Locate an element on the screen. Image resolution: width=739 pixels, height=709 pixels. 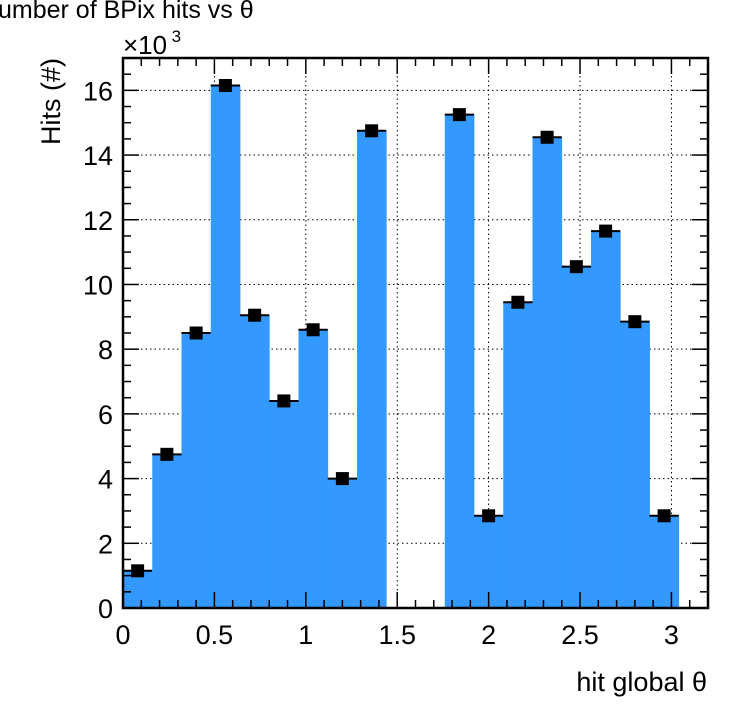
y-tick-label: 16 is located at coordinates (98, 91).